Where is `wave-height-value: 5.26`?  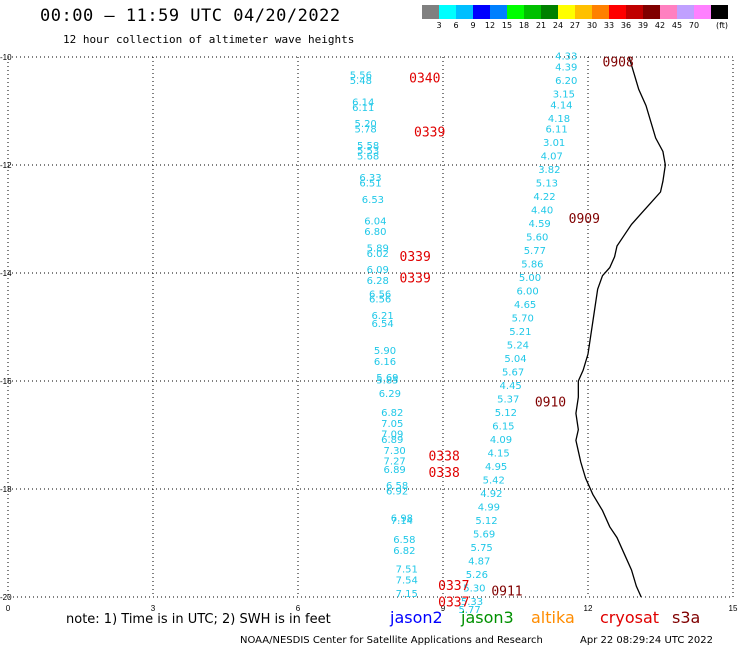
wave-height-value: 5.26 is located at coordinates (477, 575).